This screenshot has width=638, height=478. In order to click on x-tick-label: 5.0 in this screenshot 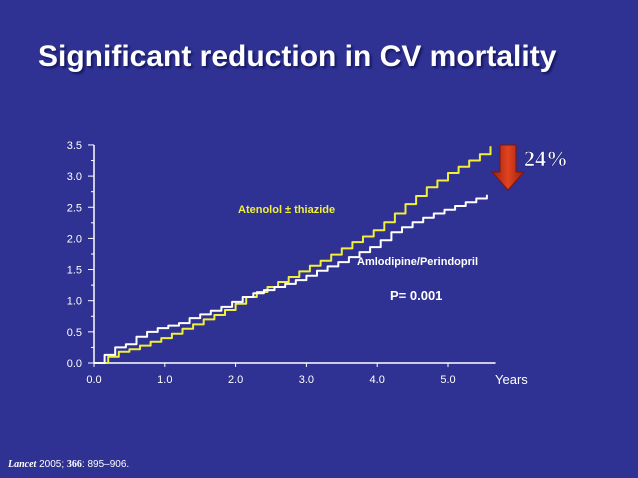, I will do `click(447, 380)`.